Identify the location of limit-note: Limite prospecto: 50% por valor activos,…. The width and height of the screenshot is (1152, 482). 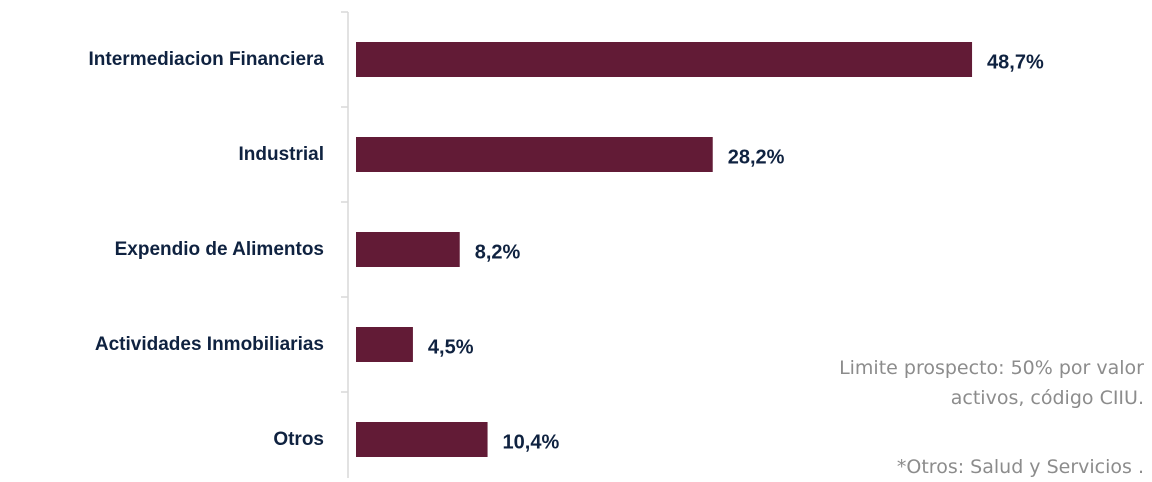
(991, 383).